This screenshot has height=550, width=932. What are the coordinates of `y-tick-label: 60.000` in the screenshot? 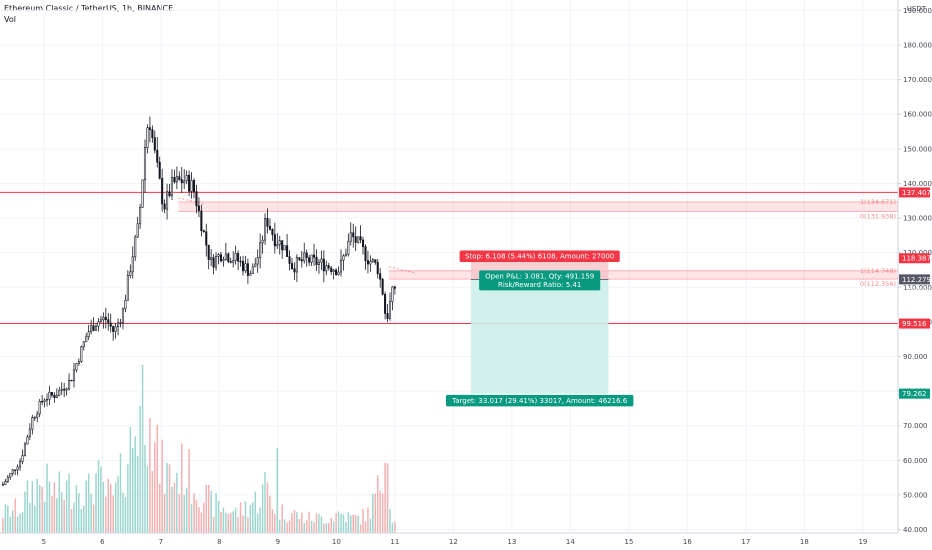 It's located at (915, 461).